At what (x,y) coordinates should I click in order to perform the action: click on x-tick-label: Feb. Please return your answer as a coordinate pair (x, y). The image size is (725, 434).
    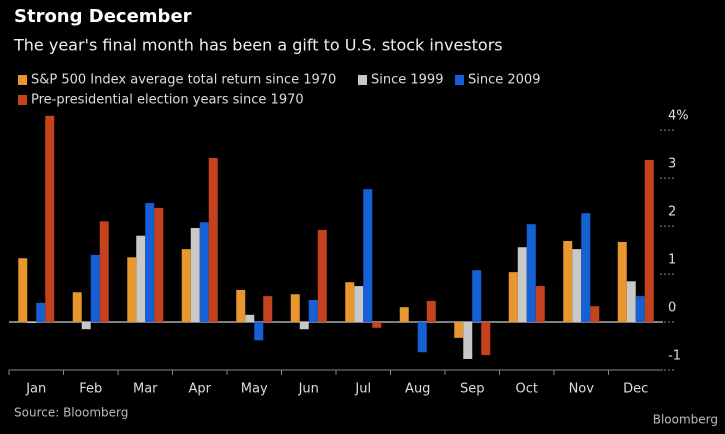
    Looking at the image, I should click on (90, 389).